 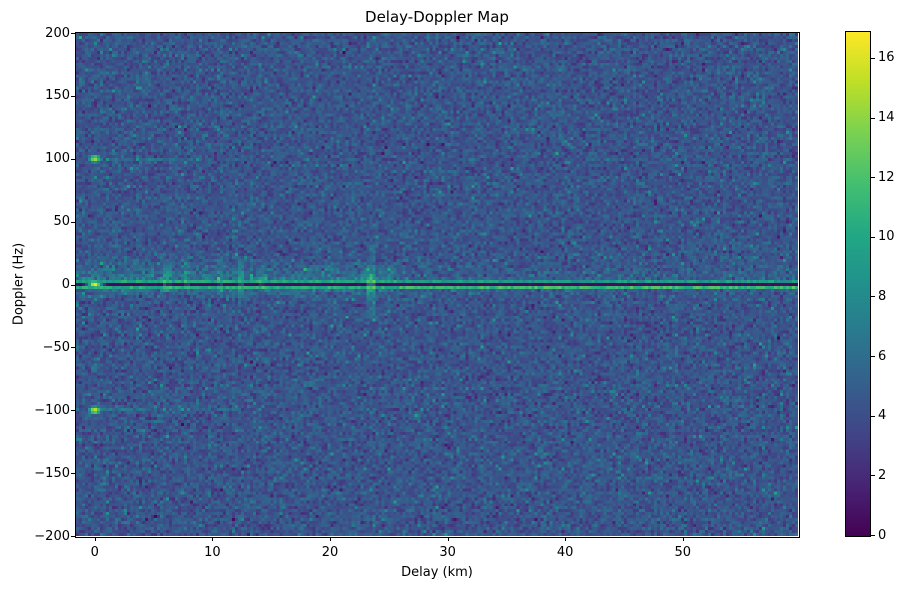 I want to click on colorbar-tick-label: 4, so click(x=882, y=416).